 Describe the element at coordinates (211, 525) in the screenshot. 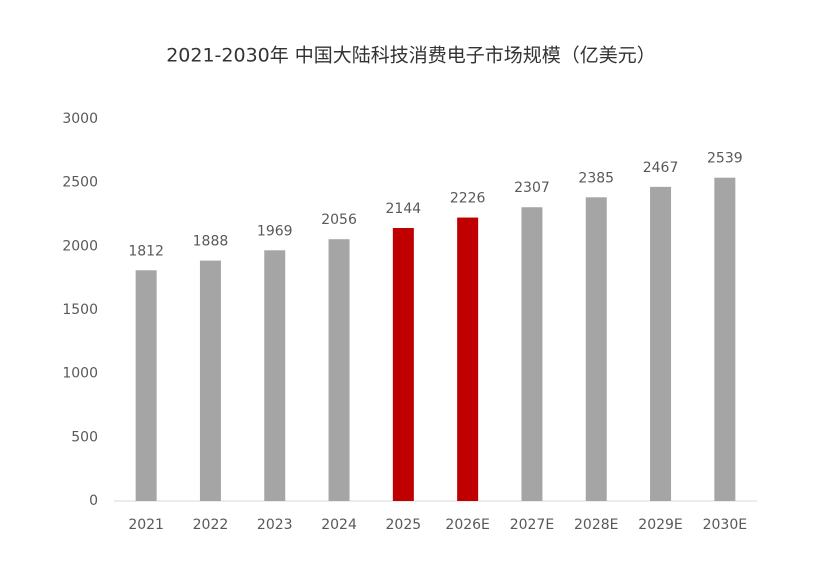

I see `x-tick-label: 2022` at that location.